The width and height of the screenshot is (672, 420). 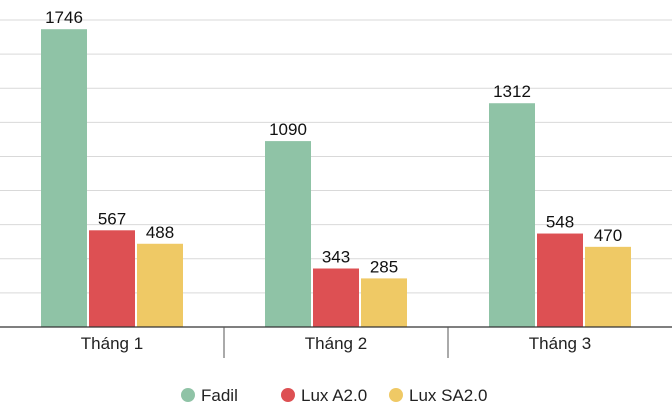 I want to click on legend-item: Fadil, so click(x=209, y=395).